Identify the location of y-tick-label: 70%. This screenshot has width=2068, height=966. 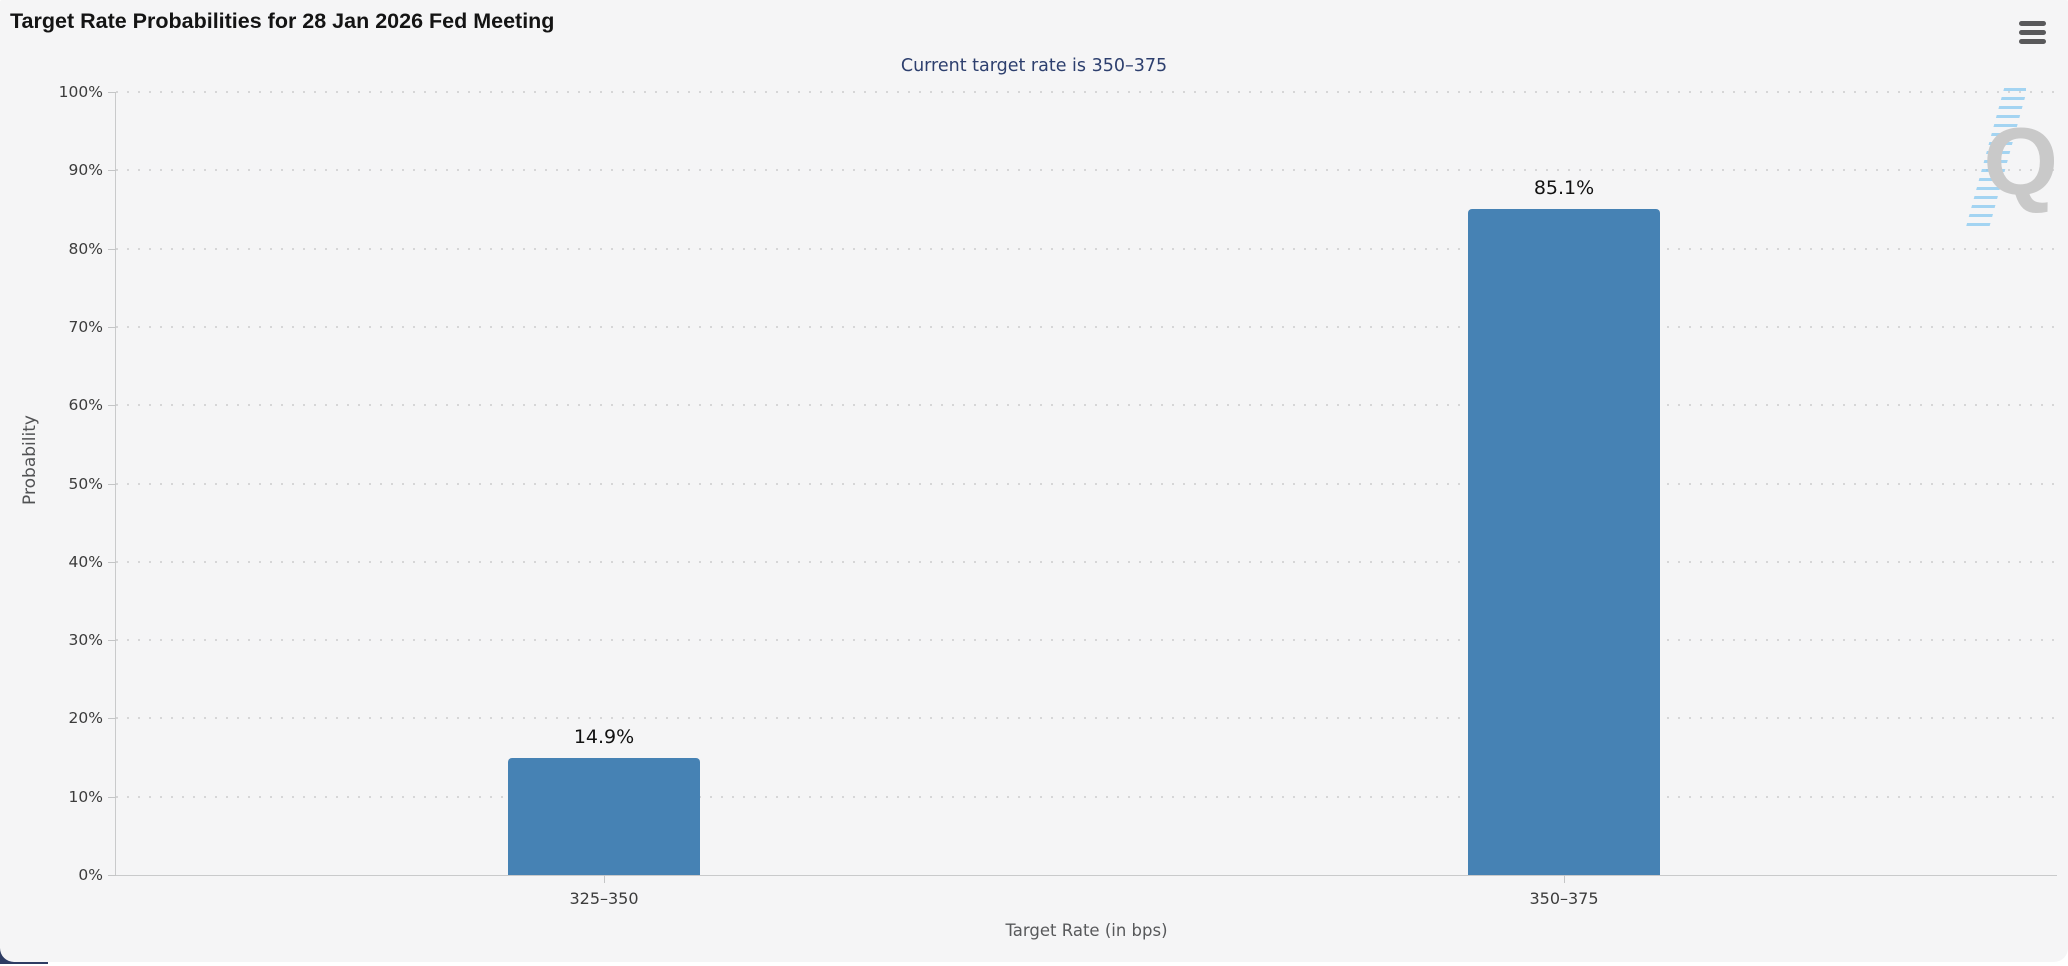
(85, 326).